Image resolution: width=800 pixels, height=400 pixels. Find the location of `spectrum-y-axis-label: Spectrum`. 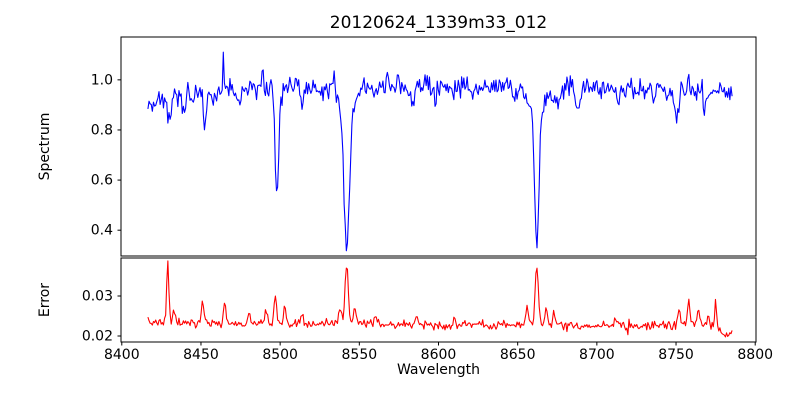

spectrum-y-axis-label: Spectrum is located at coordinates (45, 147).